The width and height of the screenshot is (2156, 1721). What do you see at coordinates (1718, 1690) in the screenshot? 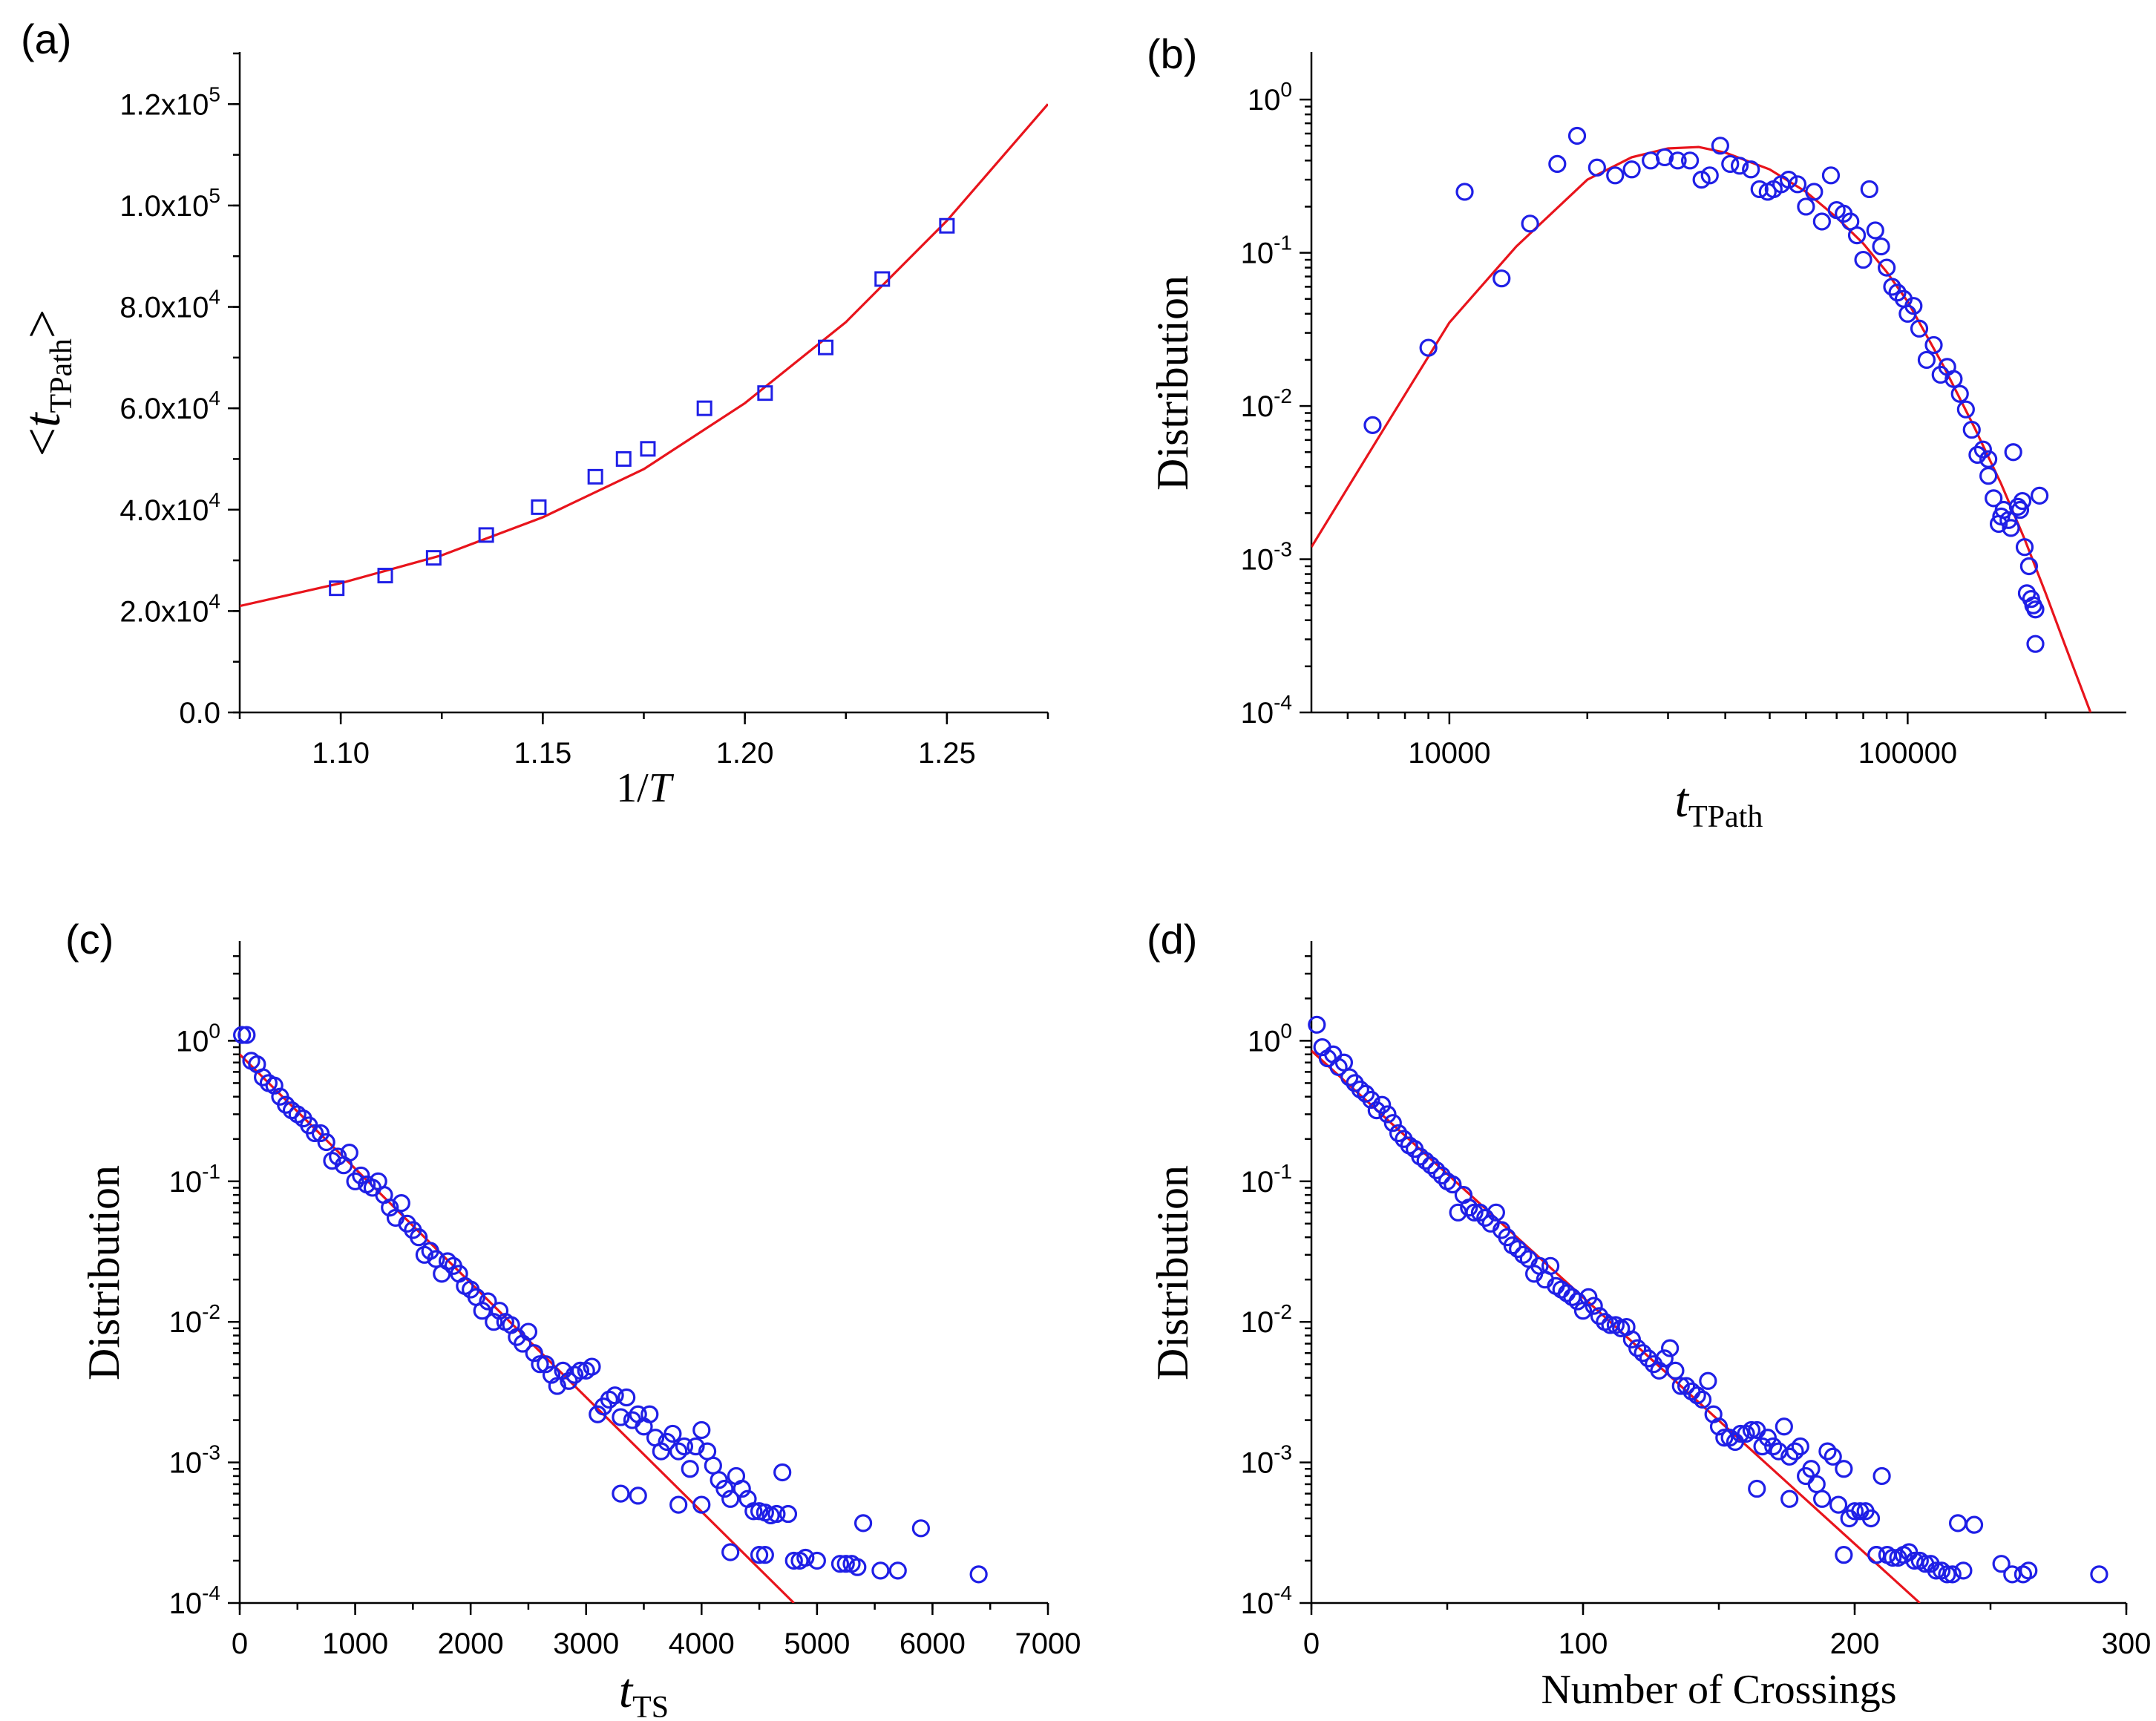
I see `x-axis-label: Number of Crossings` at bounding box center [1718, 1690].